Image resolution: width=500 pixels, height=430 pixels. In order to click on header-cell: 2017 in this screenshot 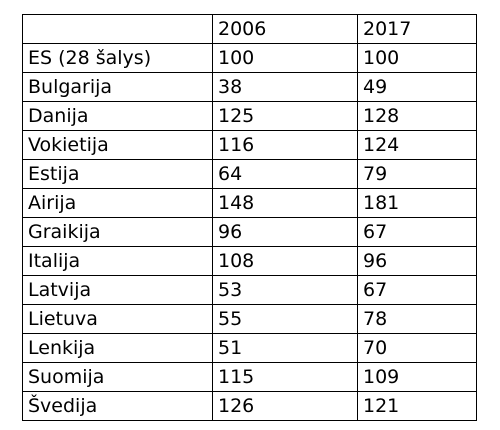, I will do `click(417, 29)`.